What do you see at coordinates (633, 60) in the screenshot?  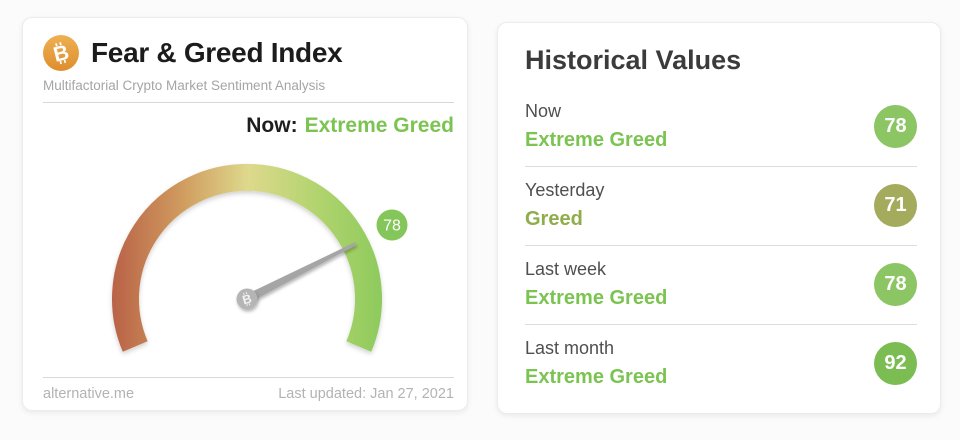 I see `section-title: Historical Values` at bounding box center [633, 60].